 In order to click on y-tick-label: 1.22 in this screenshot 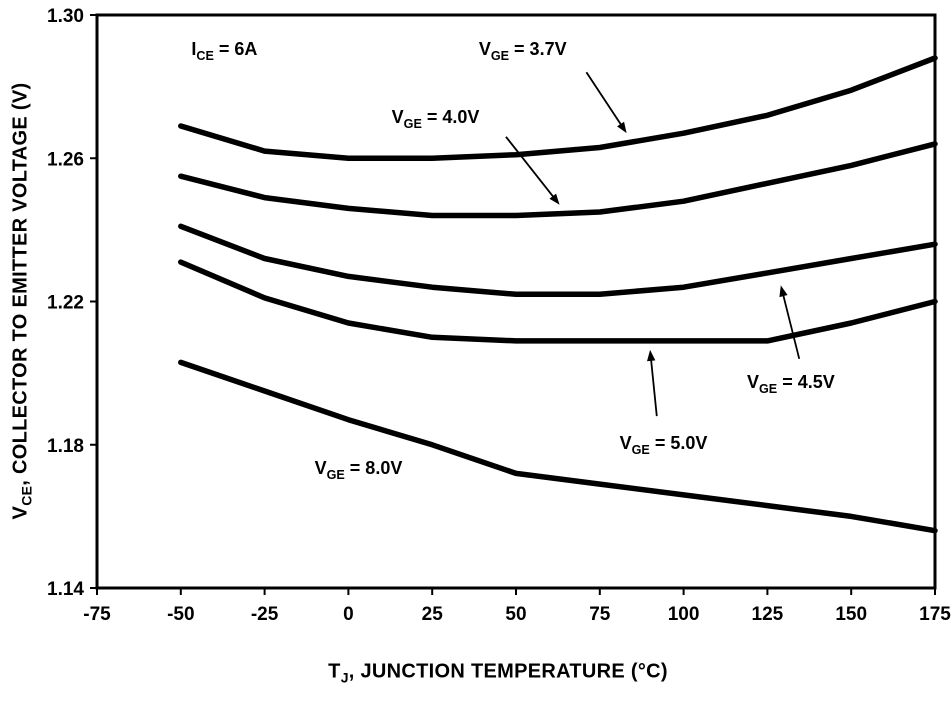, I will do `click(65, 303)`.